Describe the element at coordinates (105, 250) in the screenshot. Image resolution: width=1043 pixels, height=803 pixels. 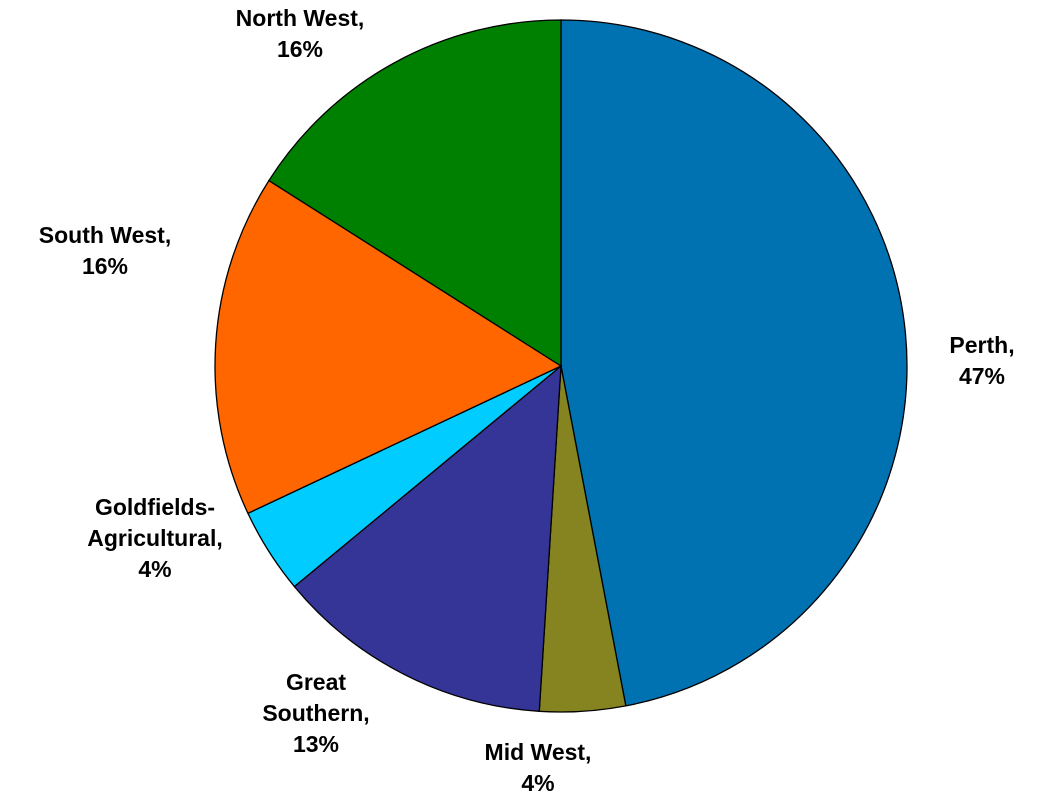
I see `pie-label-4: South West, 16%` at that location.